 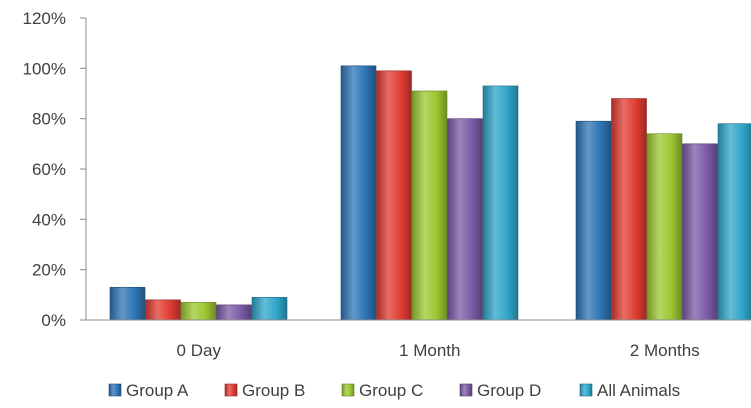 What do you see at coordinates (734, 222) in the screenshot?
I see `bar-all-animals-2-months` at bounding box center [734, 222].